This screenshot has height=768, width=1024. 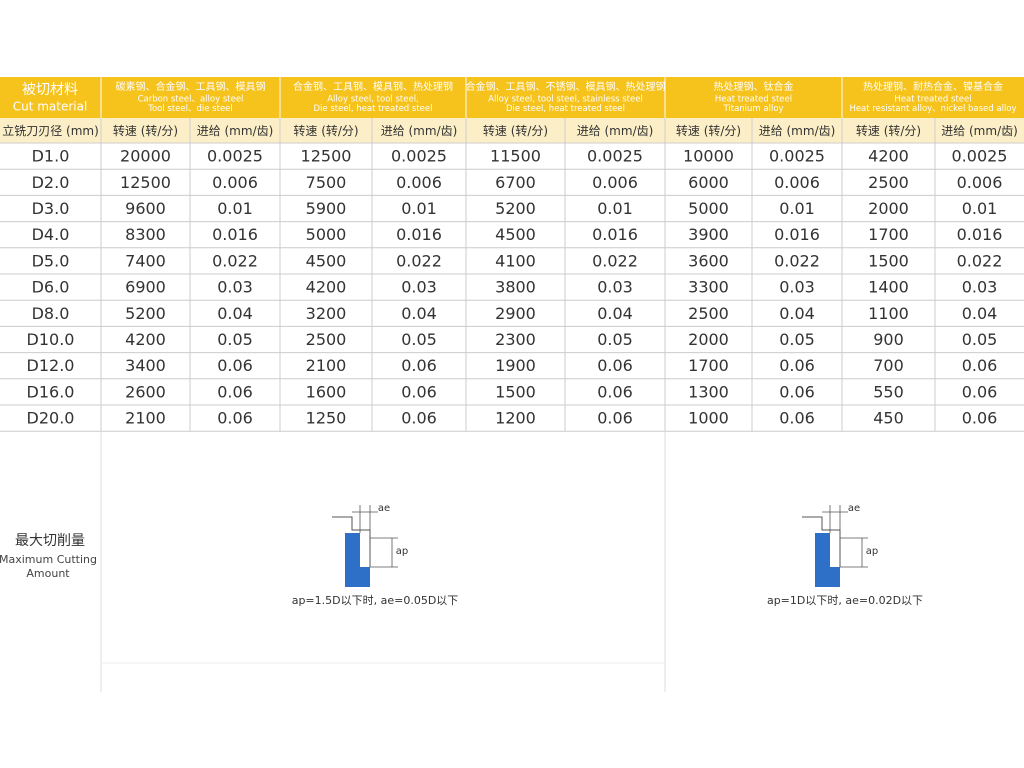 What do you see at coordinates (566, 86) in the screenshot?
I see `group-zh: 合金钢、工具钢、不锈钢、模具钢、热处理钢` at bounding box center [566, 86].